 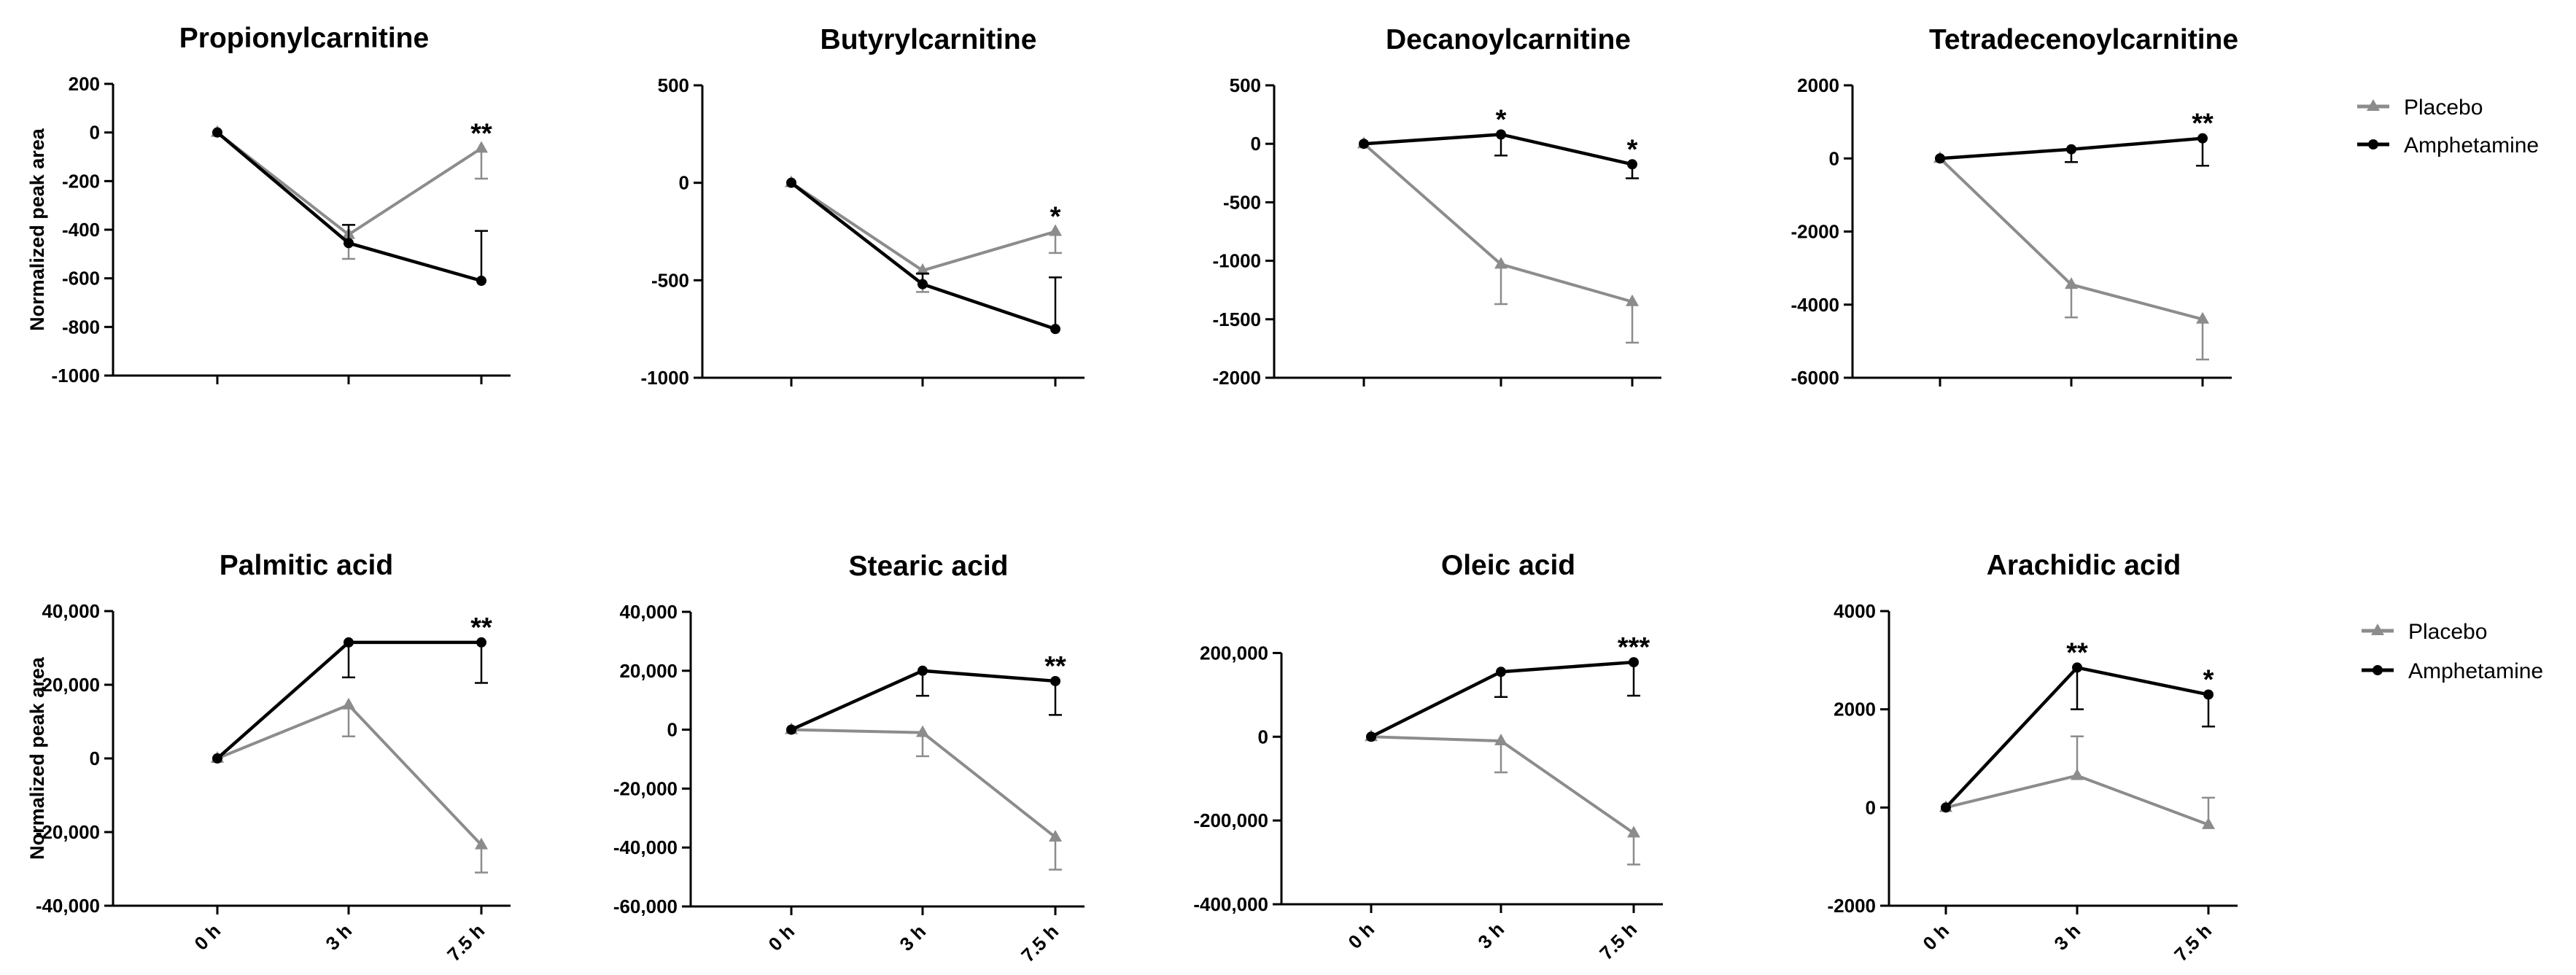 What do you see at coordinates (81, 230) in the screenshot?
I see `y-tick-label: -400` at bounding box center [81, 230].